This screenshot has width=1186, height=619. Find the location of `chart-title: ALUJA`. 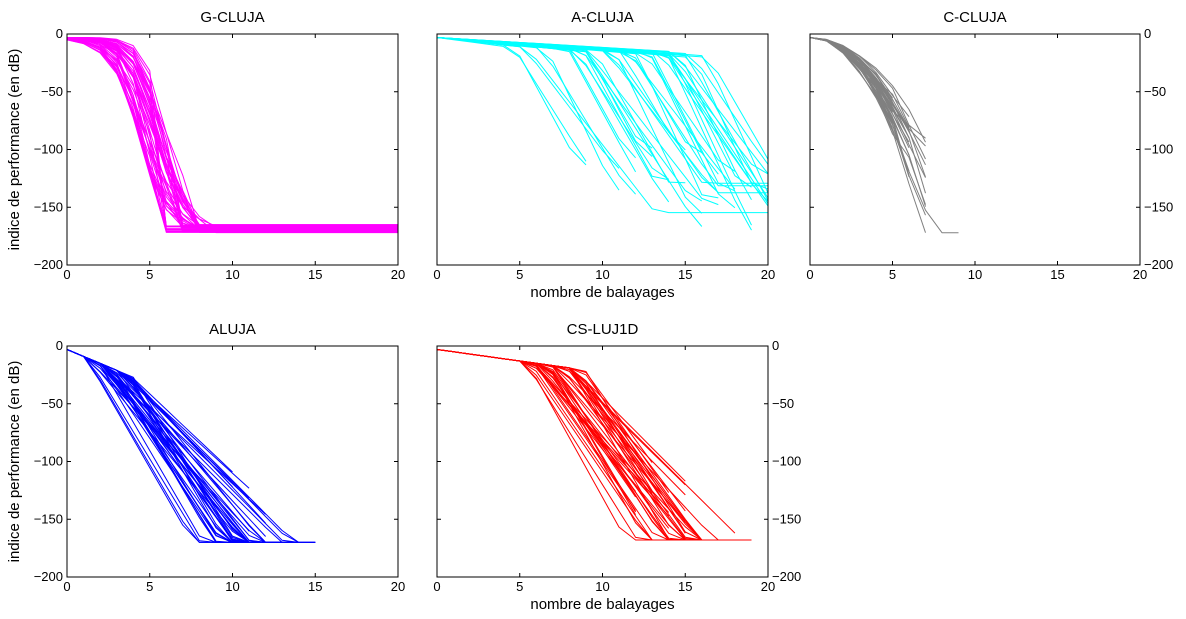

chart-title: ALUJA is located at coordinates (232, 329).